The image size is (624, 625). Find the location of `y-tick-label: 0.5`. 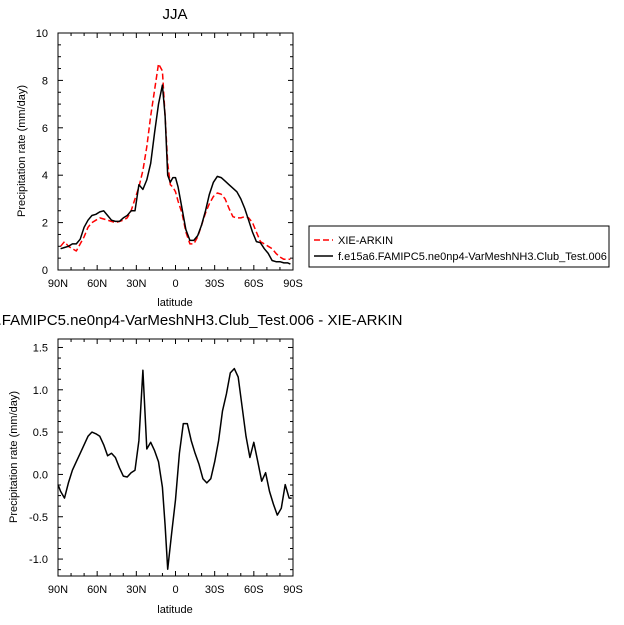

y-tick-label: 0.5 is located at coordinates (40, 433).